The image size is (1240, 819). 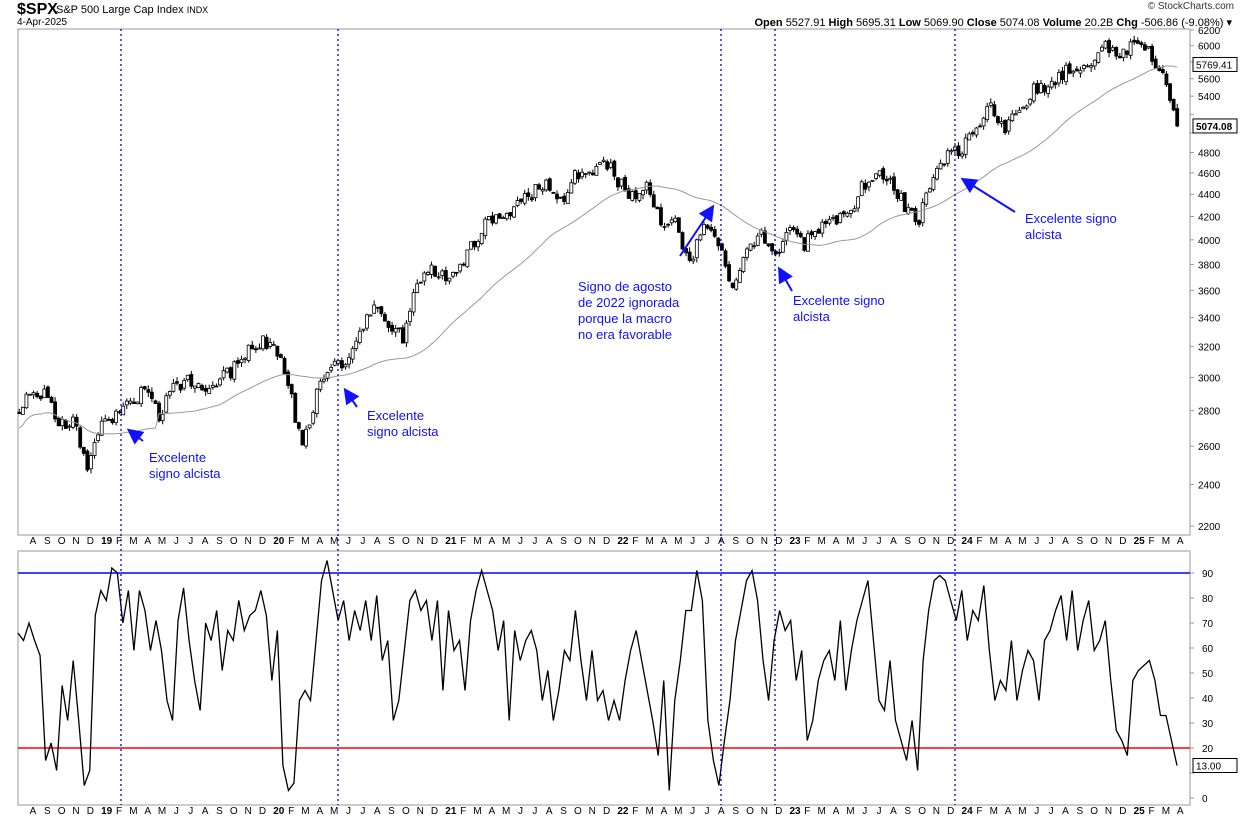 What do you see at coordinates (1208, 674) in the screenshot?
I see `osc-tick-label: 50` at bounding box center [1208, 674].